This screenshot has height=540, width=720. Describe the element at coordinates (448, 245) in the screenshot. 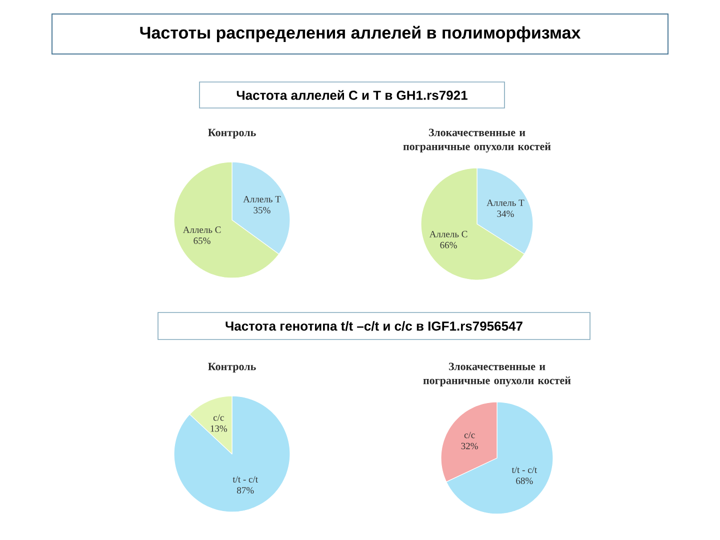

I see `data-label: 66%` at that location.